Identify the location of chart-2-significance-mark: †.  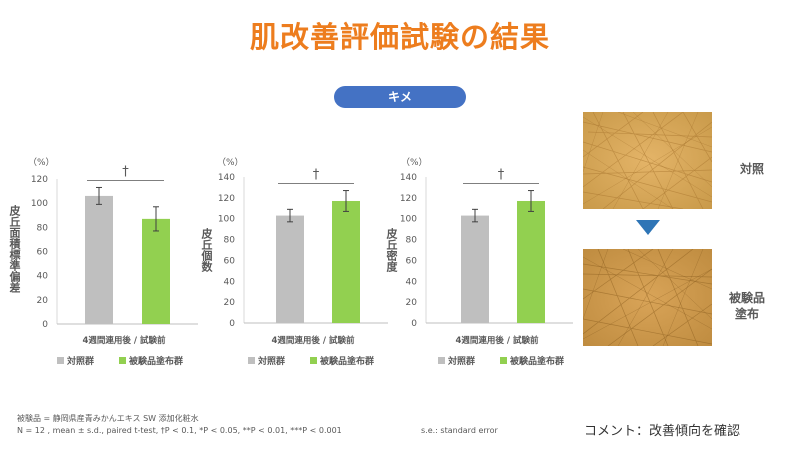
(316, 175).